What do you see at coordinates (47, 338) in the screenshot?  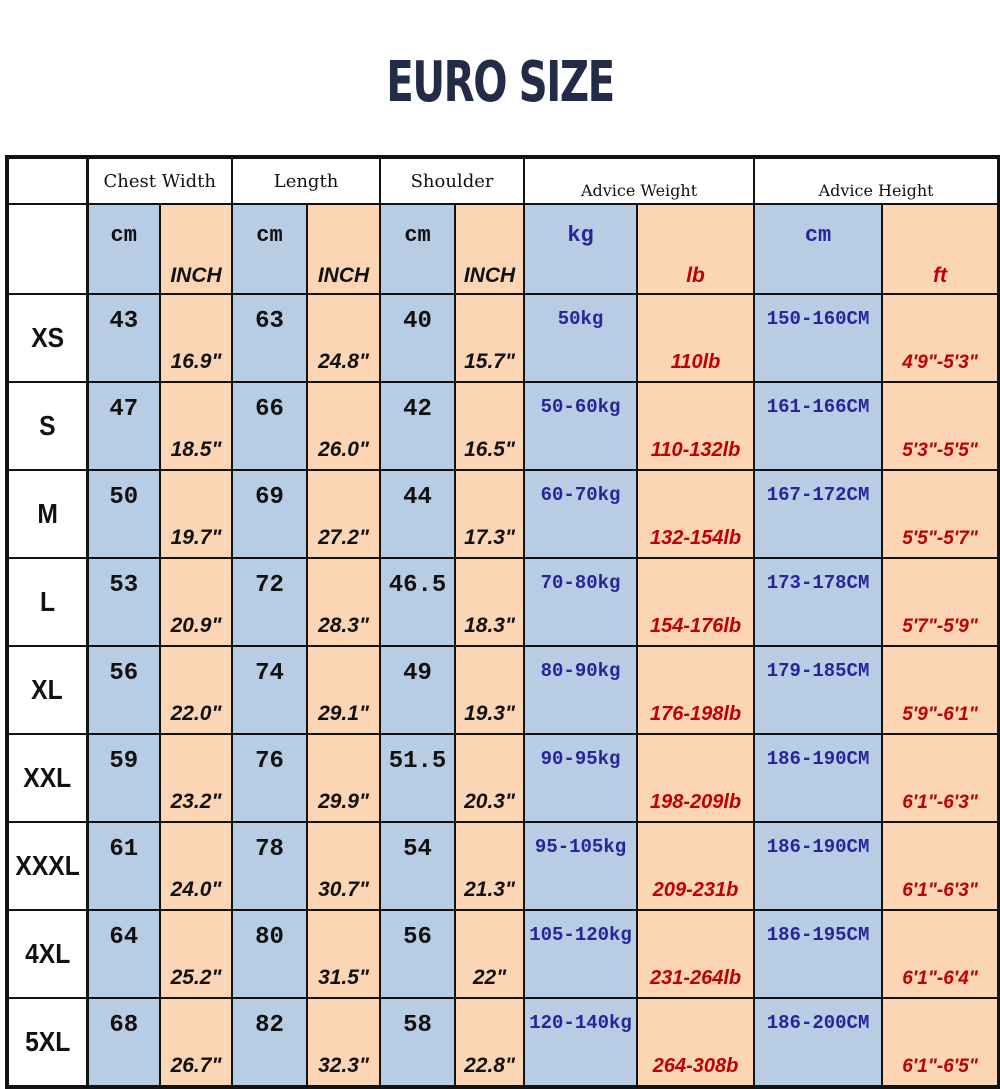 I see `size-label: XS` at bounding box center [47, 338].